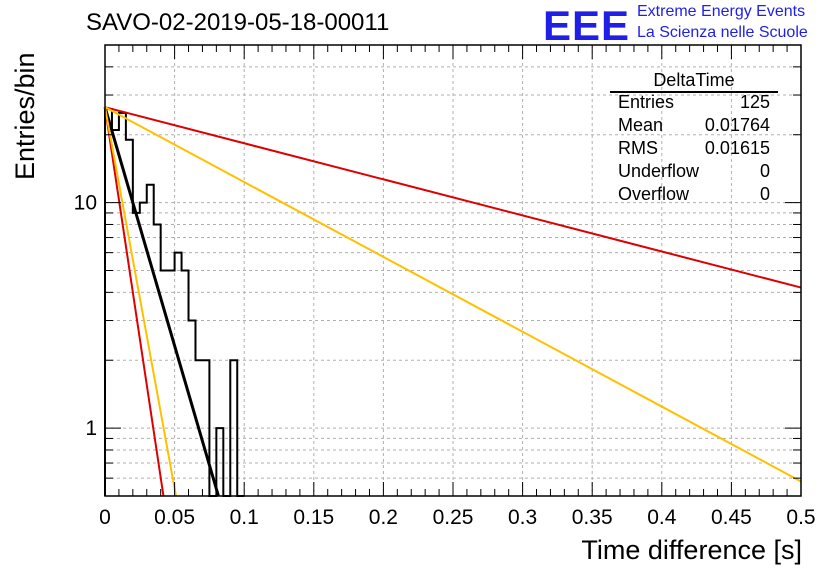  What do you see at coordinates (721, 11) in the screenshot?
I see `logo-text-line-1: Extreme Energy Events` at bounding box center [721, 11].